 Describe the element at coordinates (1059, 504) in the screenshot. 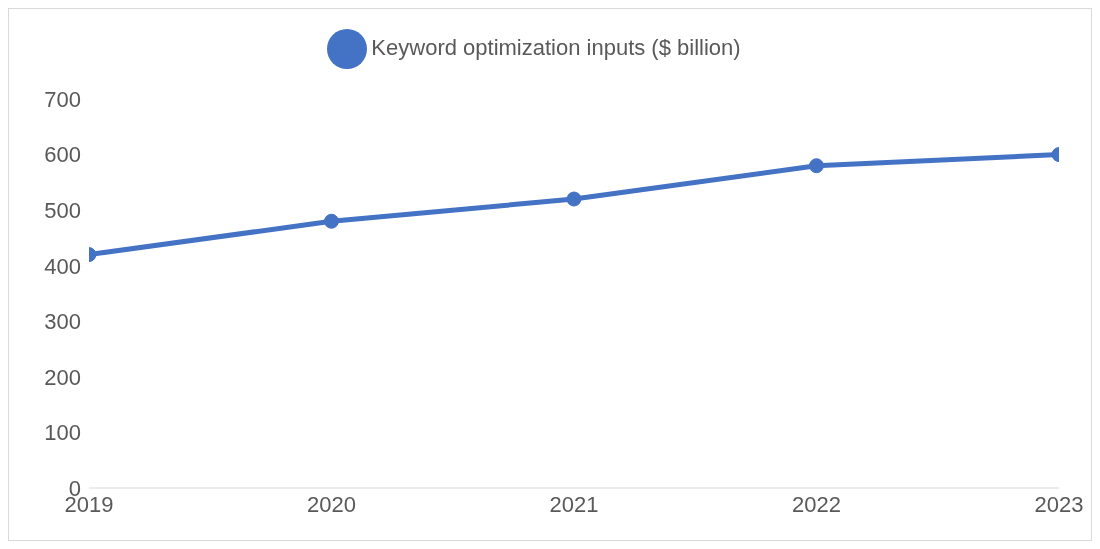

I see `x-tick-label: 2023` at that location.